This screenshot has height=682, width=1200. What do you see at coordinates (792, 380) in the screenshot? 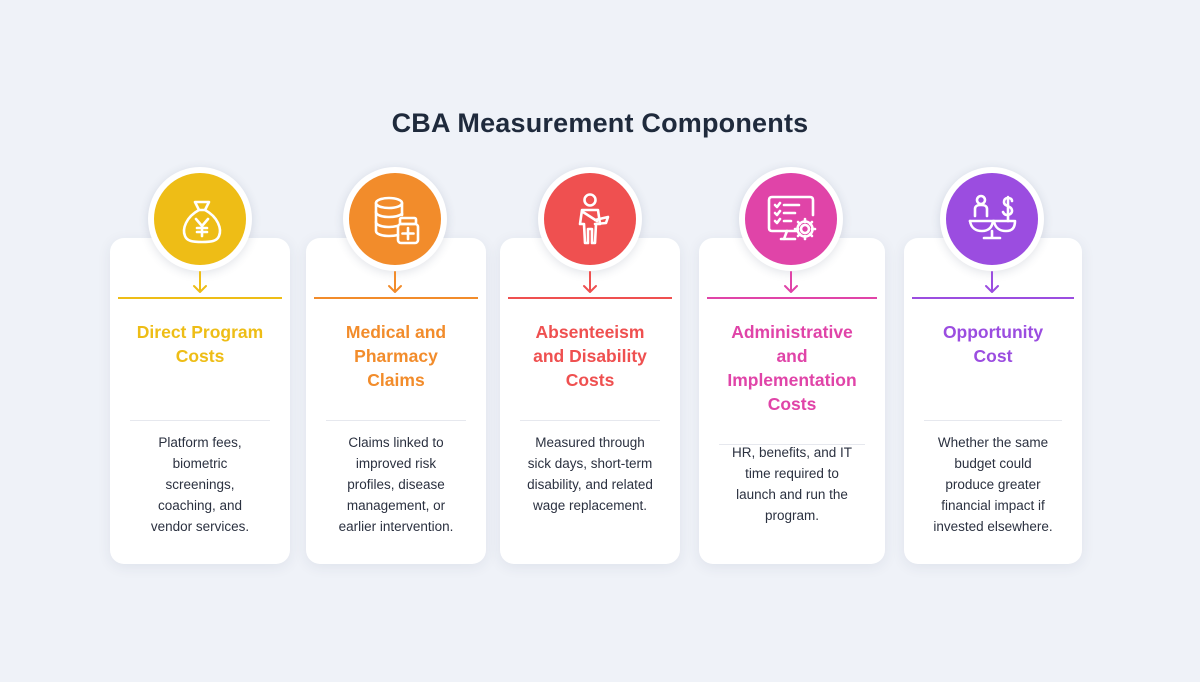
I see `card-title-line: Implementation` at bounding box center [792, 380].